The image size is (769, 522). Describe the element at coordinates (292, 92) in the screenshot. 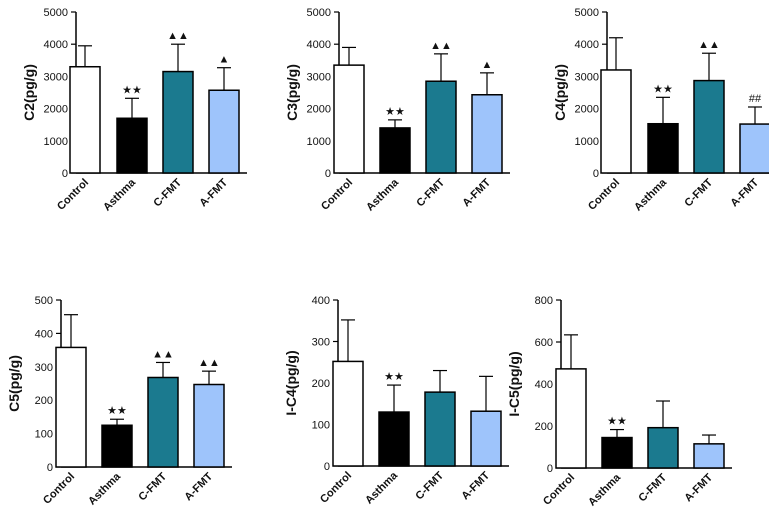

I see `y-axis-title: C3(pg/g)` at that location.